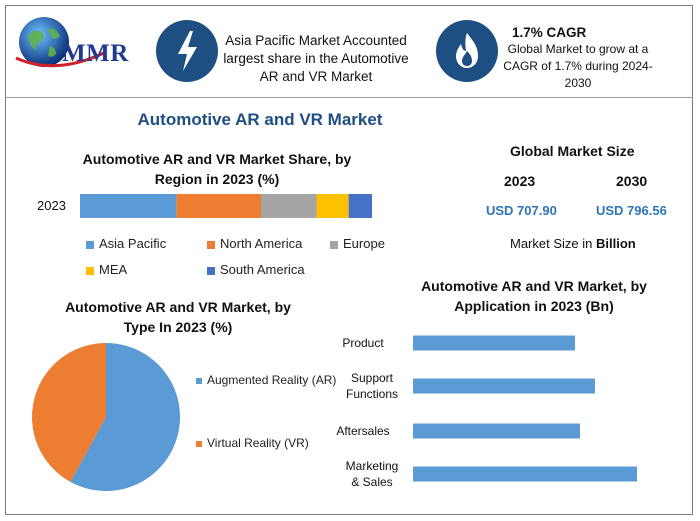 This screenshot has height=521, width=700. What do you see at coordinates (258, 443) in the screenshot?
I see `legend-label: Virtual Reality (VR)` at bounding box center [258, 443].